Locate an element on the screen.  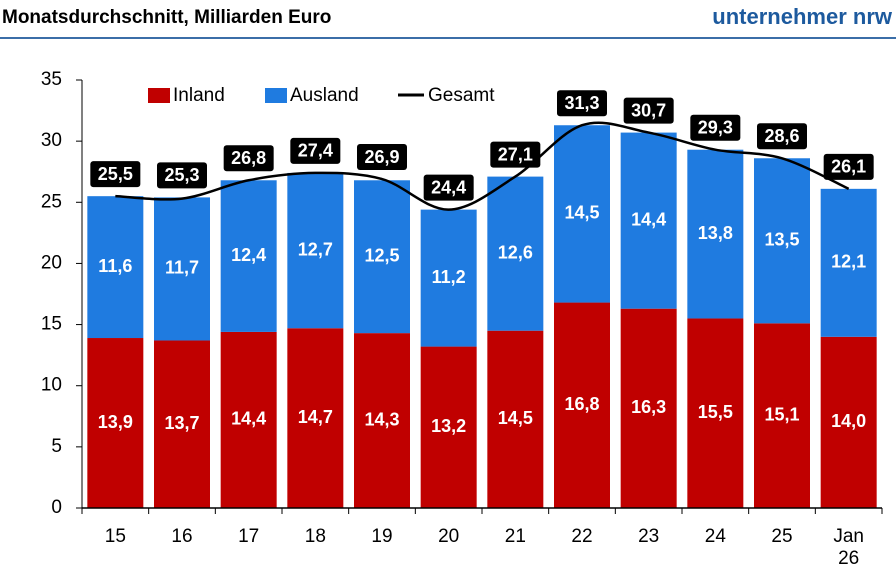
total-label: 29,3 is located at coordinates (715, 127).